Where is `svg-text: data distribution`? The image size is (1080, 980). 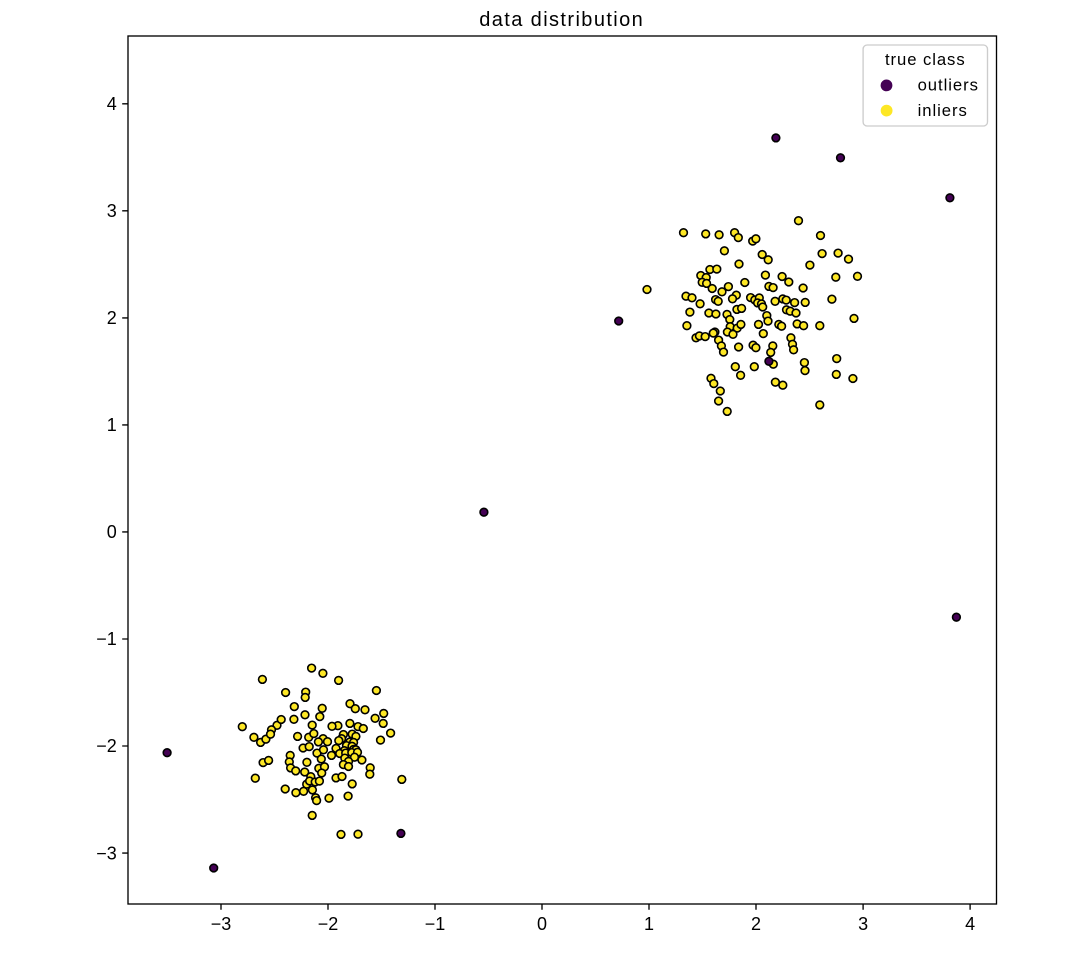
svg-text: data distribution is located at coordinates (561, 20).